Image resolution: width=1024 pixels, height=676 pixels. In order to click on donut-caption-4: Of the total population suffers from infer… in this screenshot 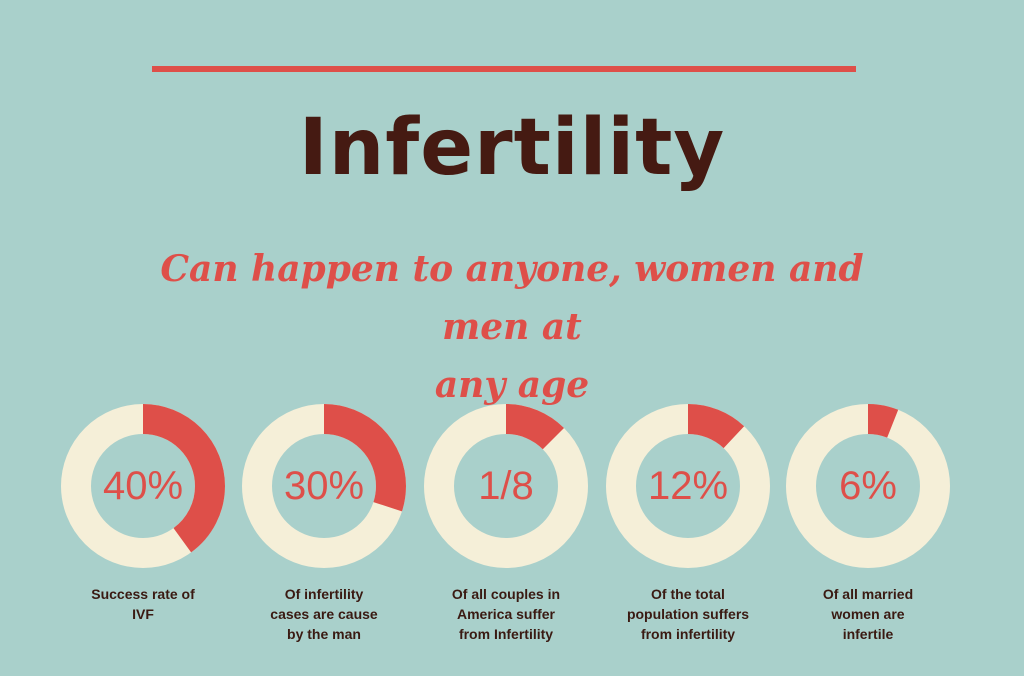, I will do `click(688, 614)`.